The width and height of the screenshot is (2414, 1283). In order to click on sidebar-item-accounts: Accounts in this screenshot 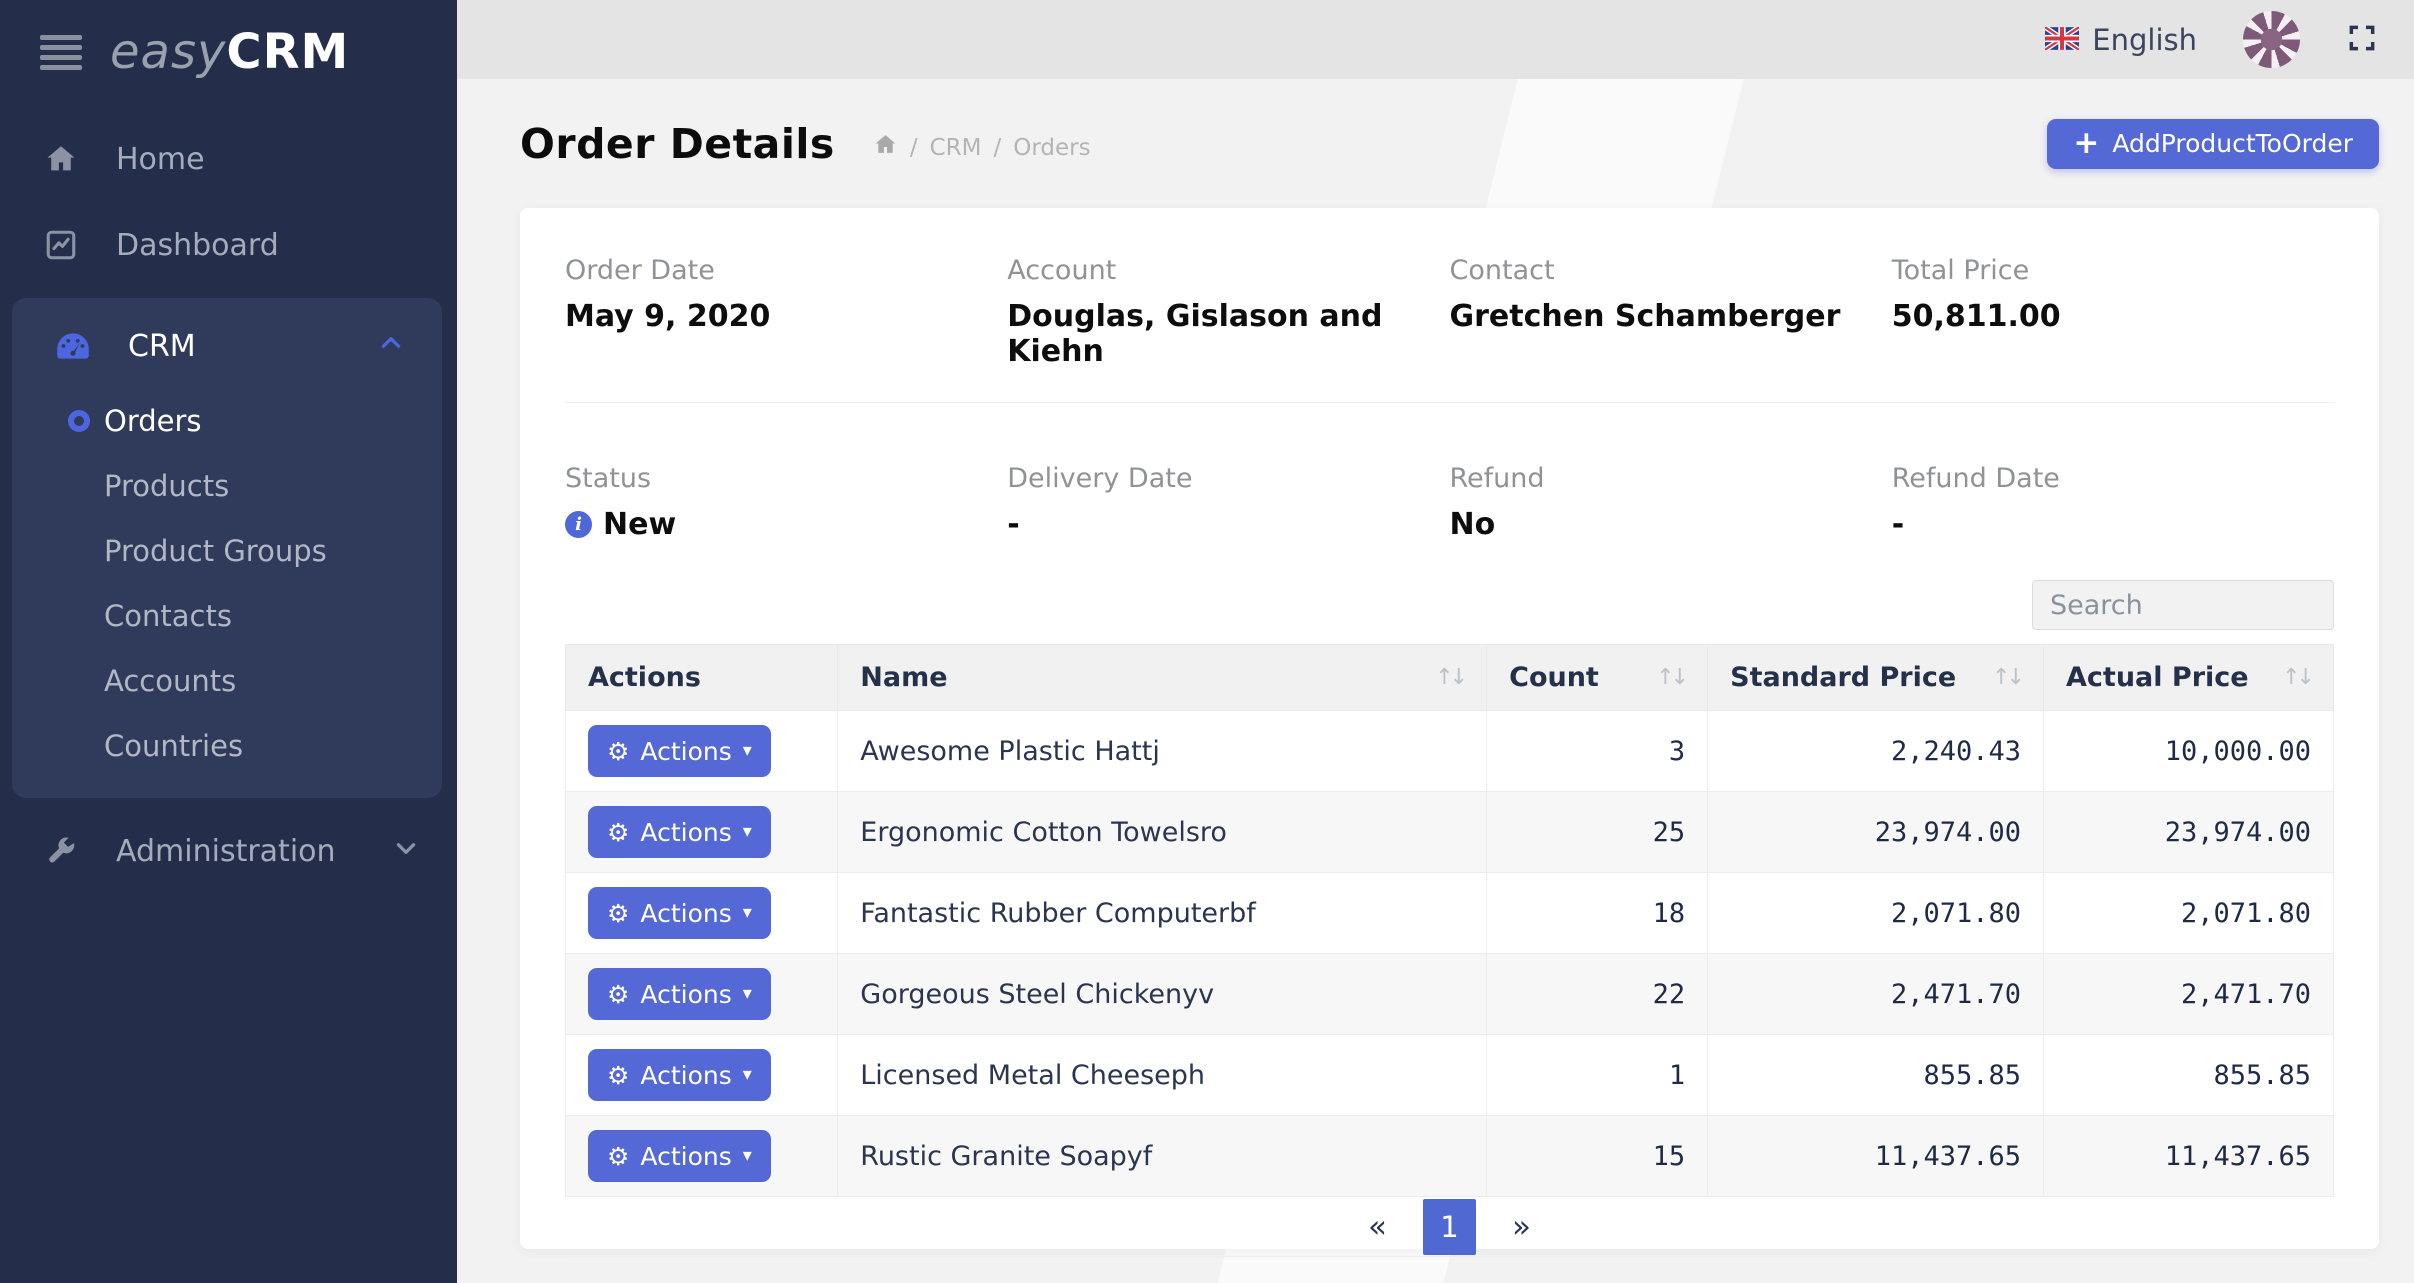, I will do `click(227, 680)`.